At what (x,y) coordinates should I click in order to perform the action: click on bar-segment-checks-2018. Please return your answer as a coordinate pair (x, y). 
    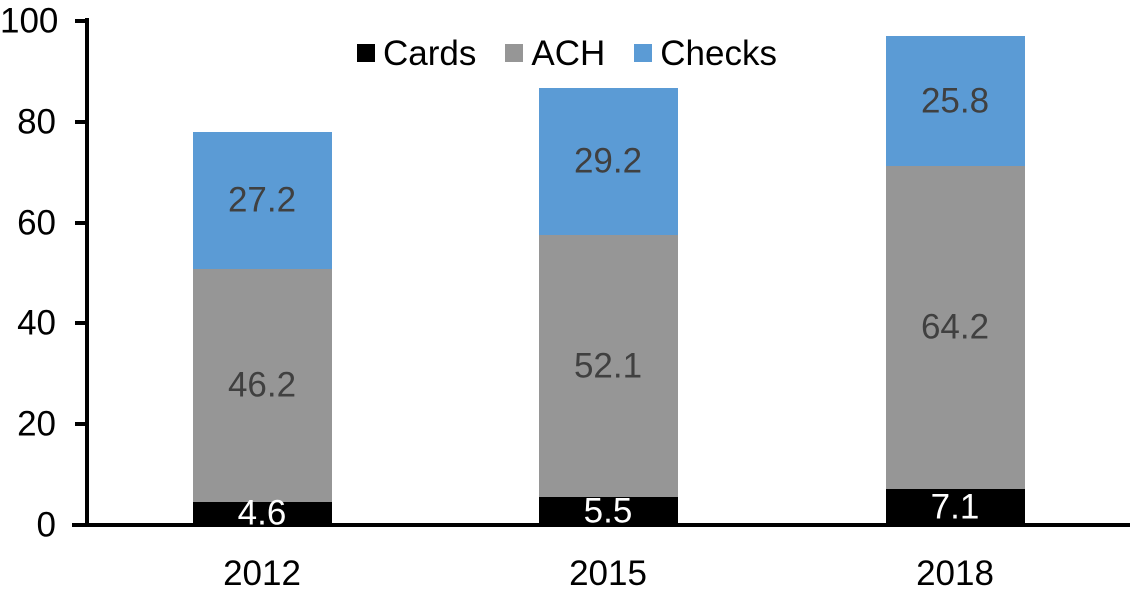
    Looking at the image, I should click on (955, 100).